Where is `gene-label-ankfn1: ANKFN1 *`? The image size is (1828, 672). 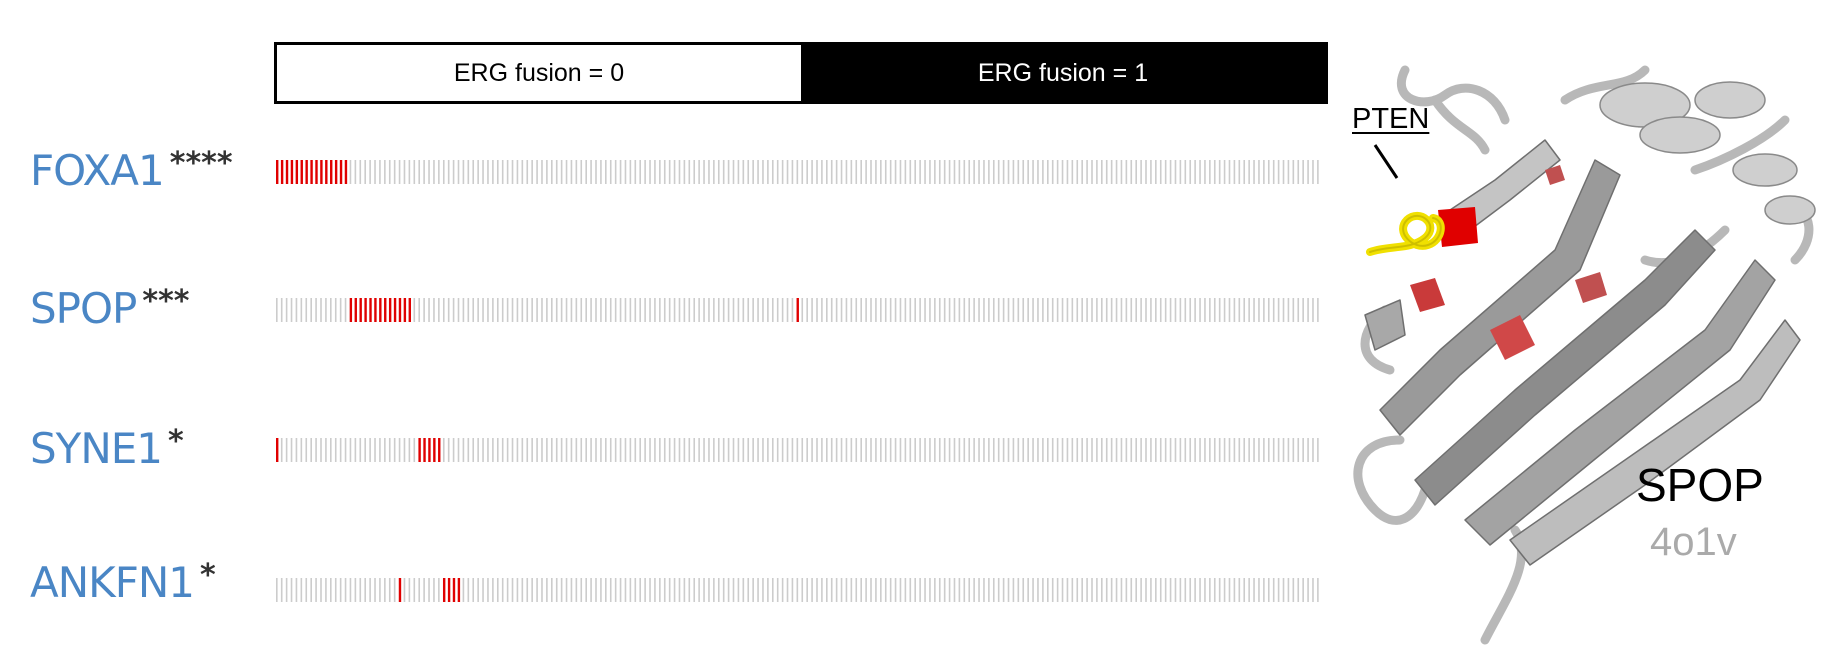
gene-label-ankfn1: ANKFN1 * is located at coordinates (123, 582).